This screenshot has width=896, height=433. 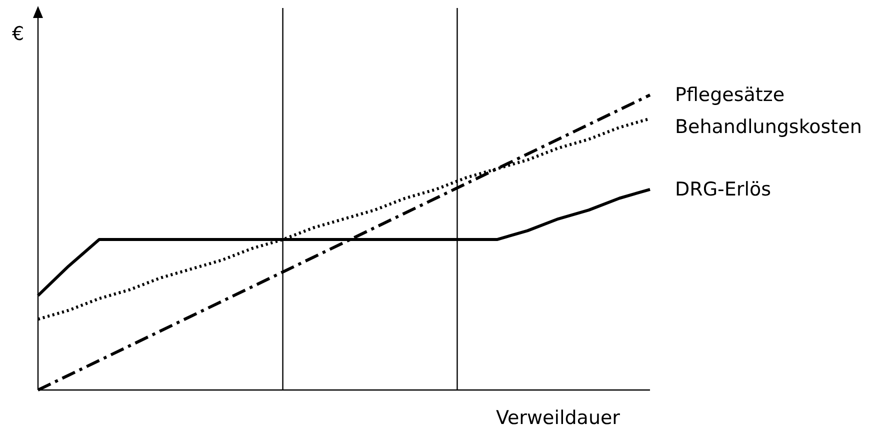 What do you see at coordinates (18, 34) in the screenshot?
I see `y-axis-title: €` at bounding box center [18, 34].